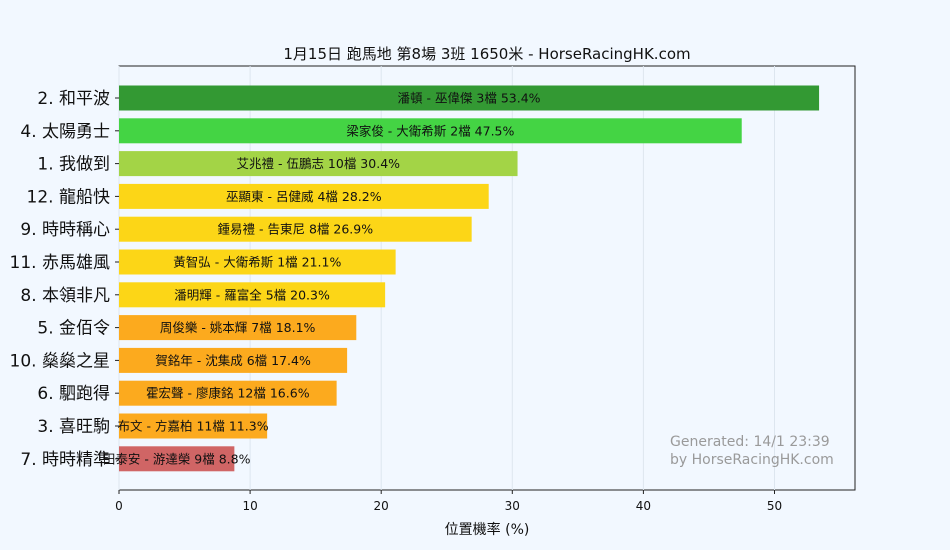  What do you see at coordinates (65, 132) in the screenshot?
I see `y-tick-label: 4. 太陽勇士` at bounding box center [65, 132].